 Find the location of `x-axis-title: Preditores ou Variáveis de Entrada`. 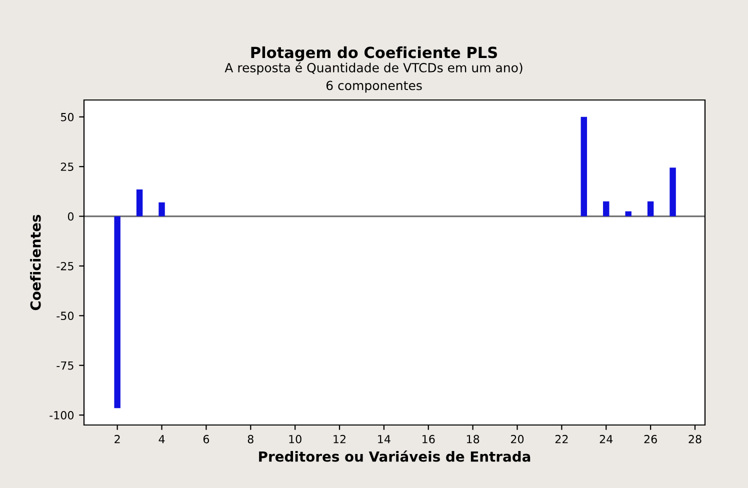

x-axis-title: Preditores ou Variáveis de Entrada is located at coordinates (394, 456).